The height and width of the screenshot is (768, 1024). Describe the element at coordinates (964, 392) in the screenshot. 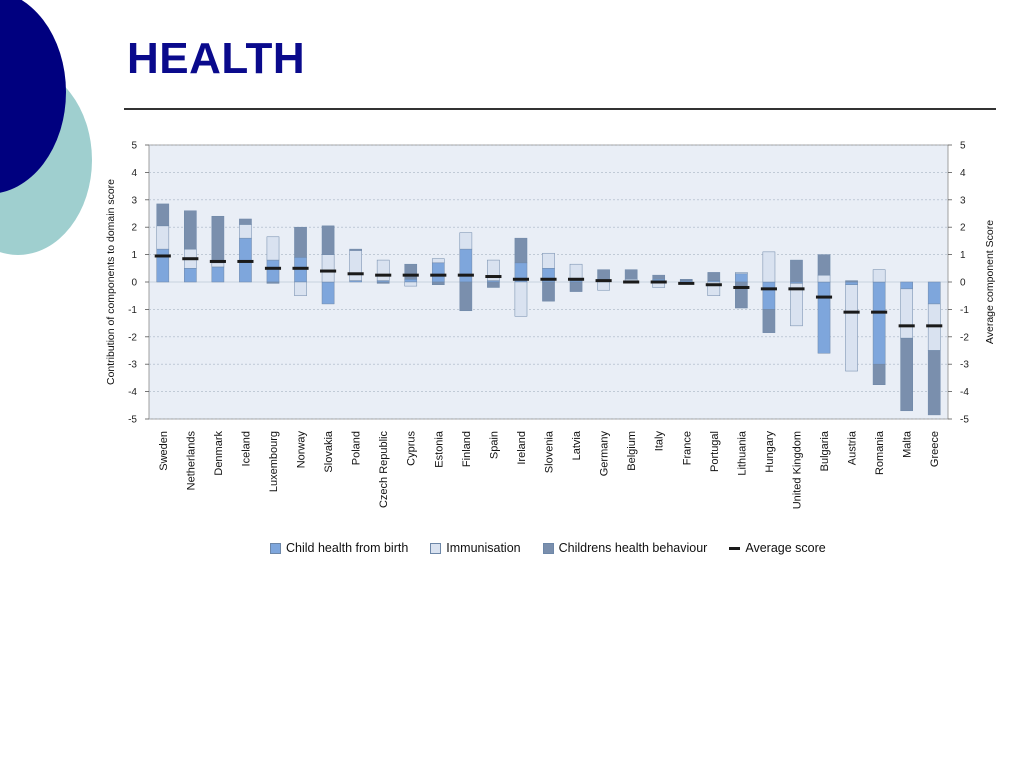

I see `y2-tick-label: -4` at that location.